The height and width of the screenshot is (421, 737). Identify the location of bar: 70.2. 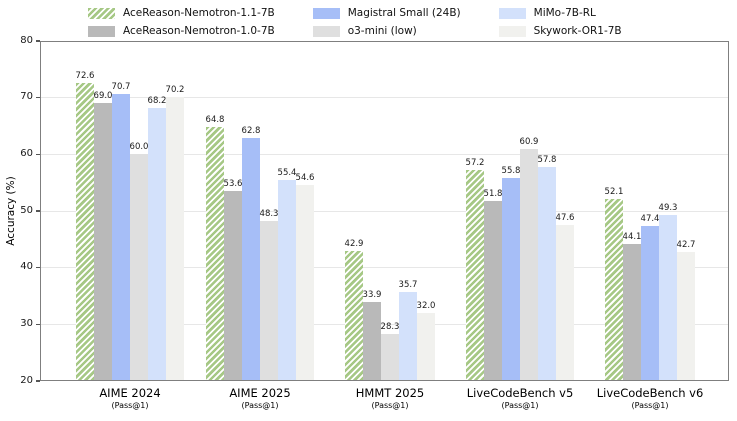
(175, 233).